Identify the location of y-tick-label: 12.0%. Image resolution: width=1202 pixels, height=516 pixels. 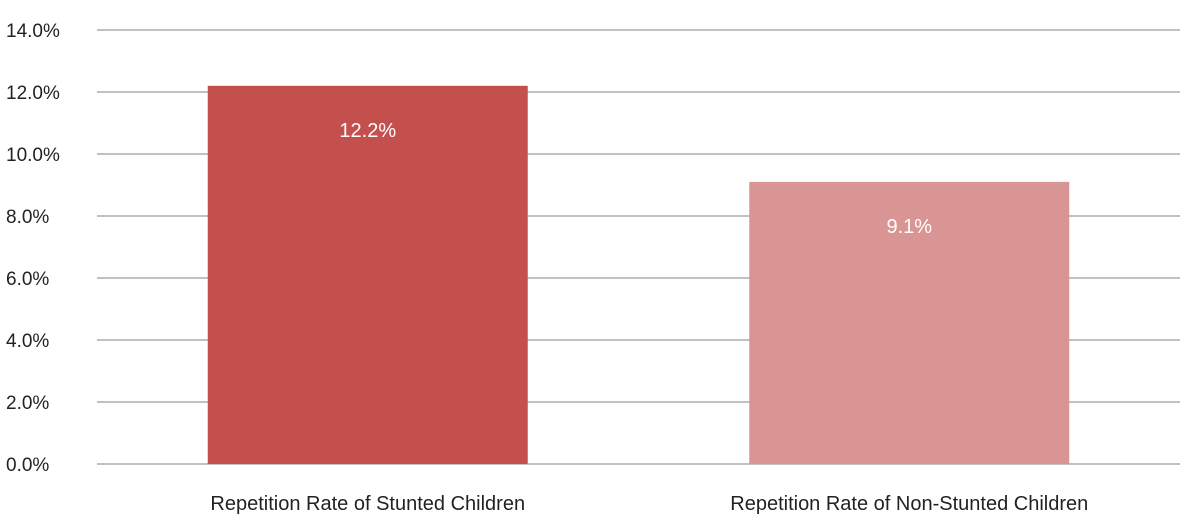
(33, 93).